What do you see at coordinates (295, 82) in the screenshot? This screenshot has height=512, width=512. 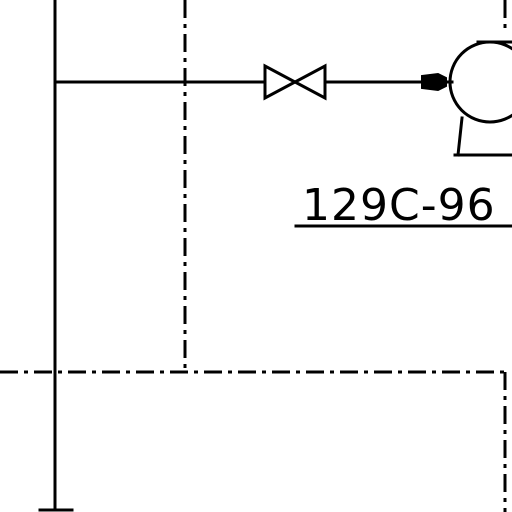 I see `gate-valve-icon` at bounding box center [295, 82].